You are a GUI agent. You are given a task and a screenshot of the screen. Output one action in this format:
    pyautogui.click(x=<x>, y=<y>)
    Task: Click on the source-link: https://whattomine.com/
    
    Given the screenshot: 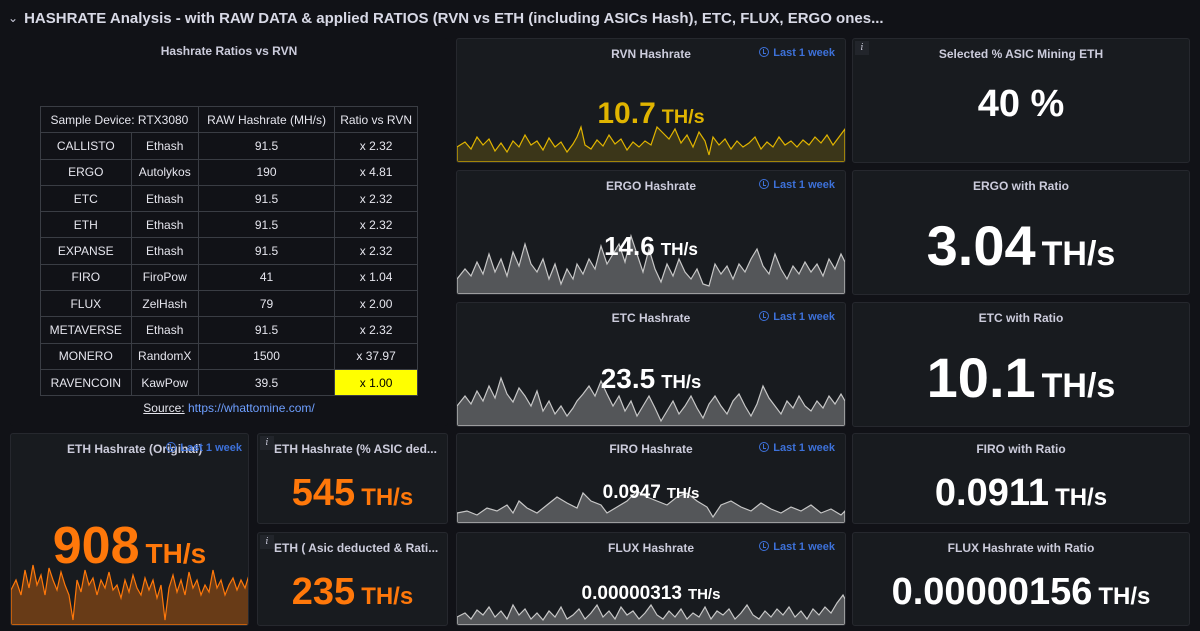 What is the action you would take?
    pyautogui.click(x=251, y=408)
    